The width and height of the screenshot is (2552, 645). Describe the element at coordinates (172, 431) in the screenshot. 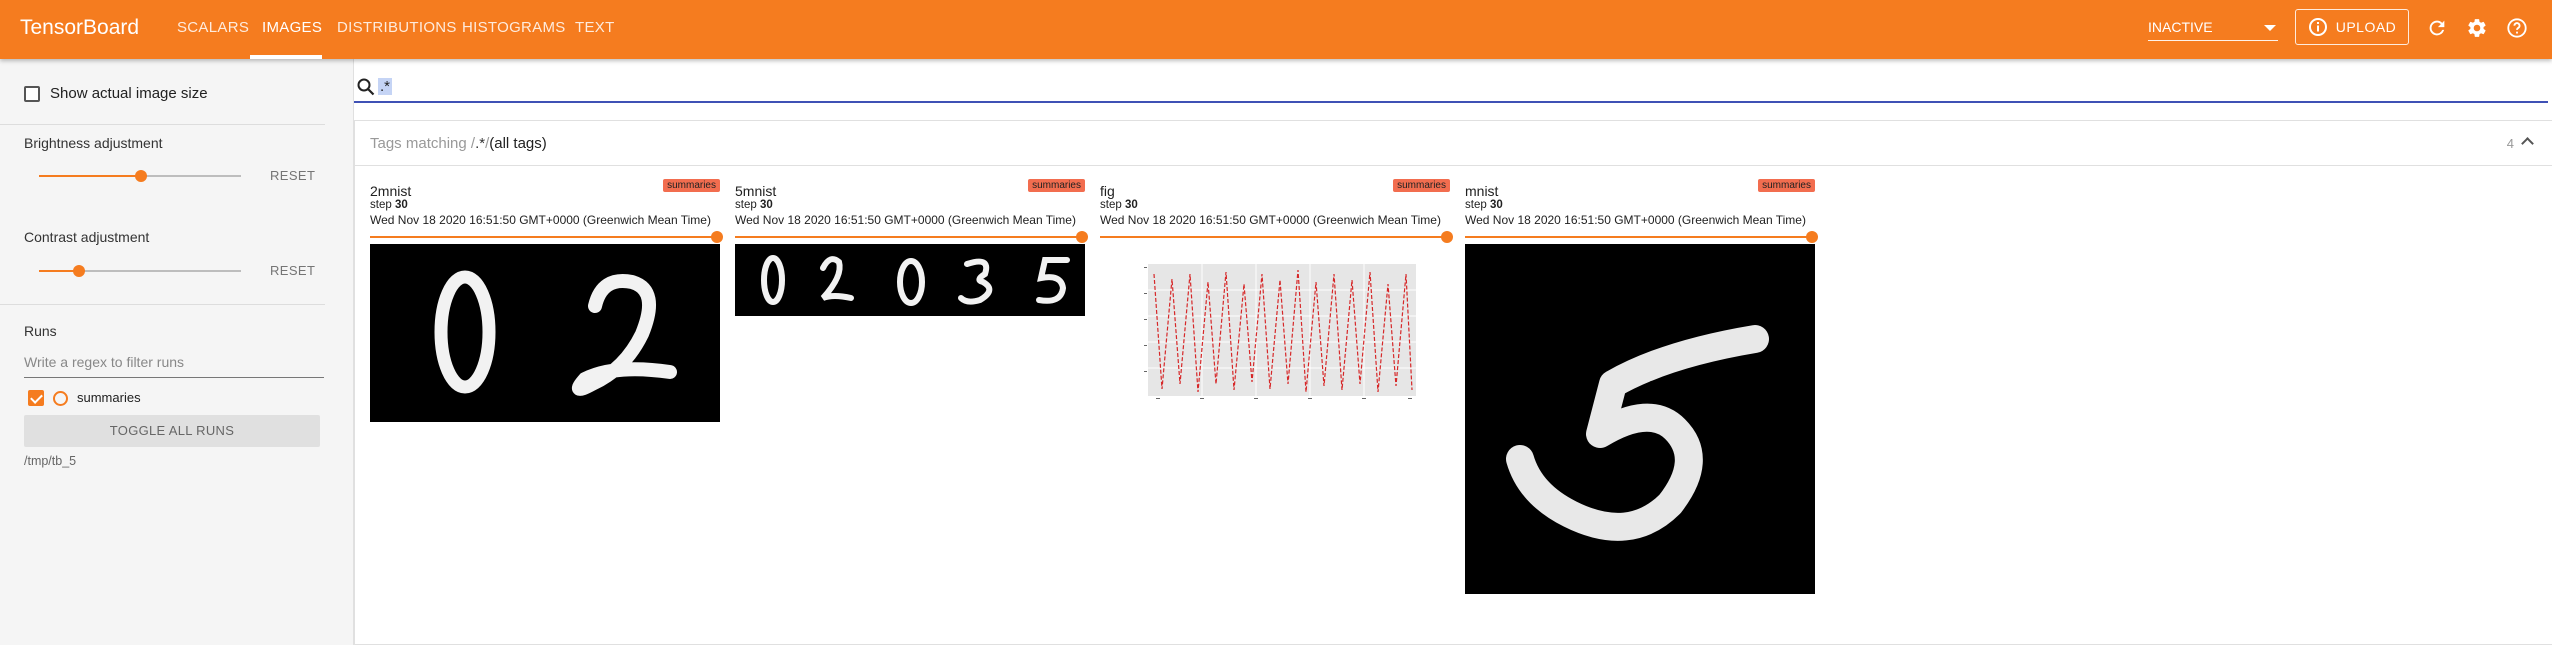

I see `toggle-all-runs-button: TOGGLE ALL RUNS` at that location.